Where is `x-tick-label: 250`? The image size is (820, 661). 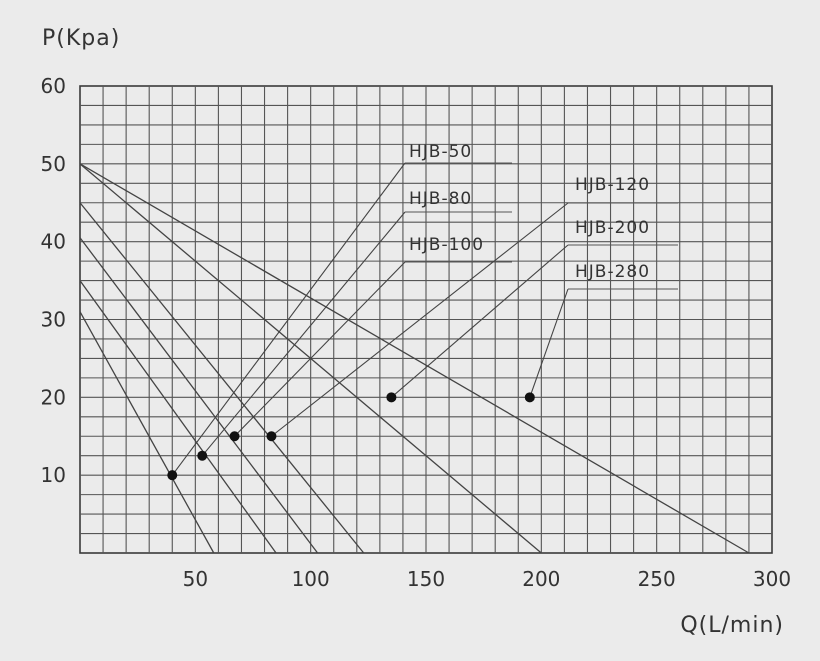
x-tick-label: 250 is located at coordinates (657, 579).